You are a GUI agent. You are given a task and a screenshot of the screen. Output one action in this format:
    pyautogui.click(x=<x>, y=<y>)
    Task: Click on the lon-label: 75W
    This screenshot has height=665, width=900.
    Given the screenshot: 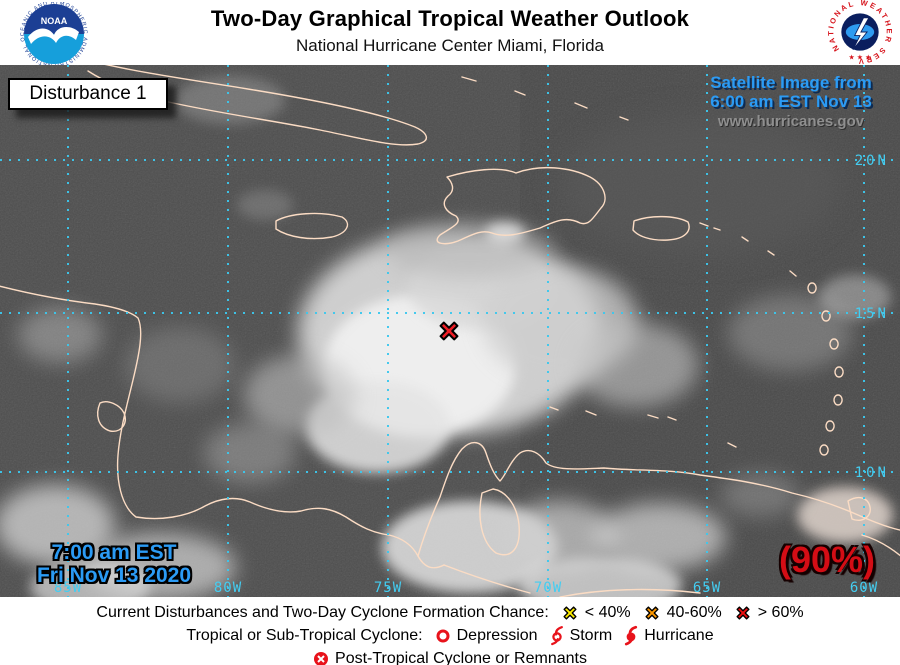 What is the action you would take?
    pyautogui.click(x=388, y=588)
    